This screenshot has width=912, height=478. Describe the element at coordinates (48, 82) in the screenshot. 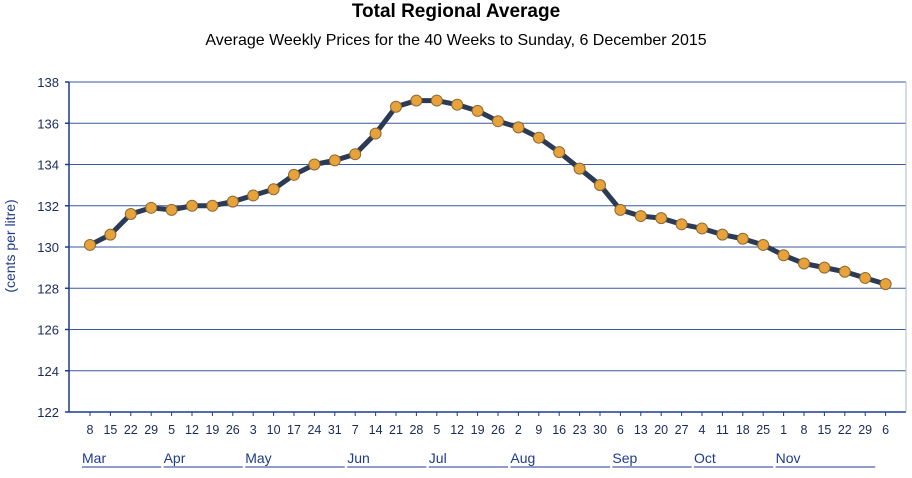

I see `y-tick-label: 138` at that location.